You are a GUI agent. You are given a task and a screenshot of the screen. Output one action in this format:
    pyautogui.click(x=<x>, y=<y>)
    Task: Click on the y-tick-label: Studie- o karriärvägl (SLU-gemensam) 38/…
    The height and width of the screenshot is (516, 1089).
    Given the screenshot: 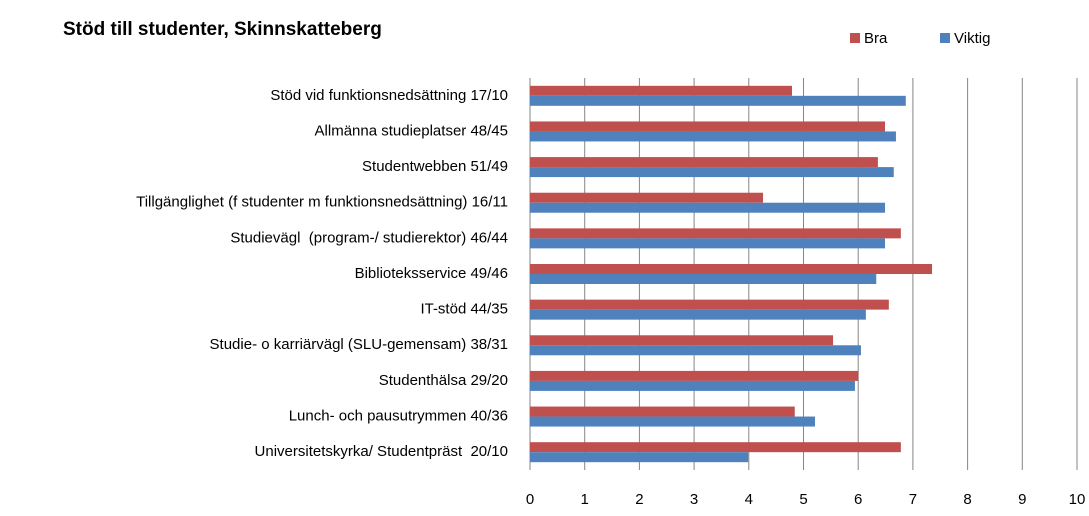 What is the action you would take?
    pyautogui.click(x=359, y=344)
    